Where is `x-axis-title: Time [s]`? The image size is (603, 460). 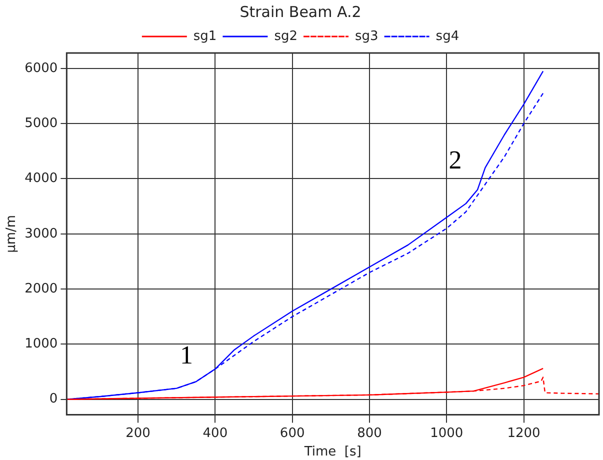
x-axis-title: Time [s] is located at coordinates (332, 452).